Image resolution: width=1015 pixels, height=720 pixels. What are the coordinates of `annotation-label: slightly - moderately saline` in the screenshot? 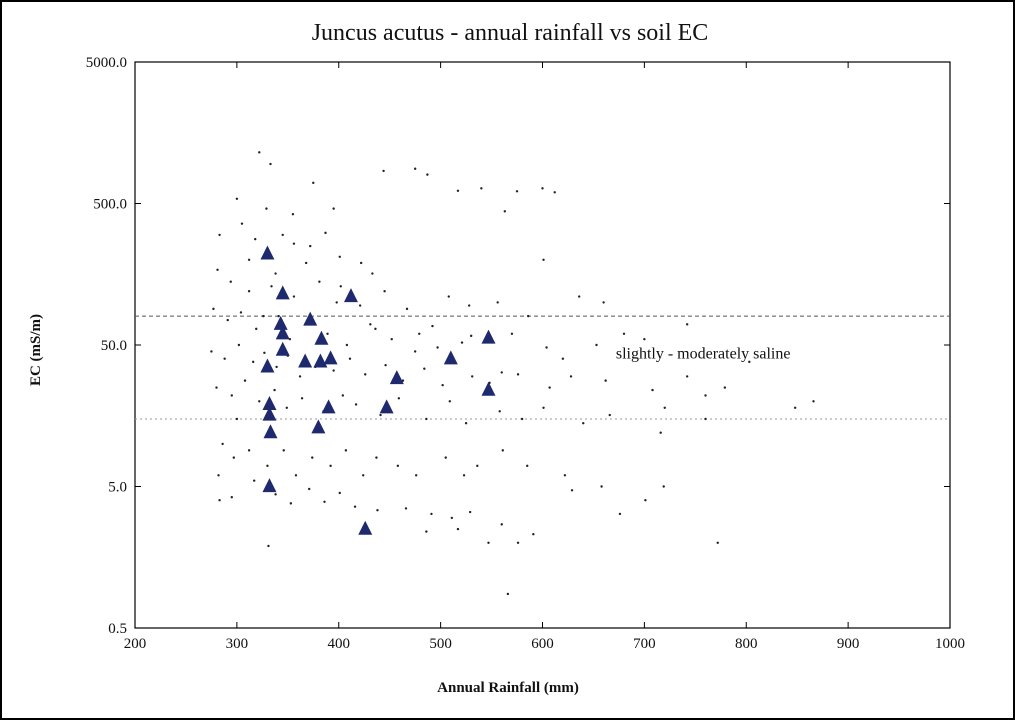 It's located at (703, 354).